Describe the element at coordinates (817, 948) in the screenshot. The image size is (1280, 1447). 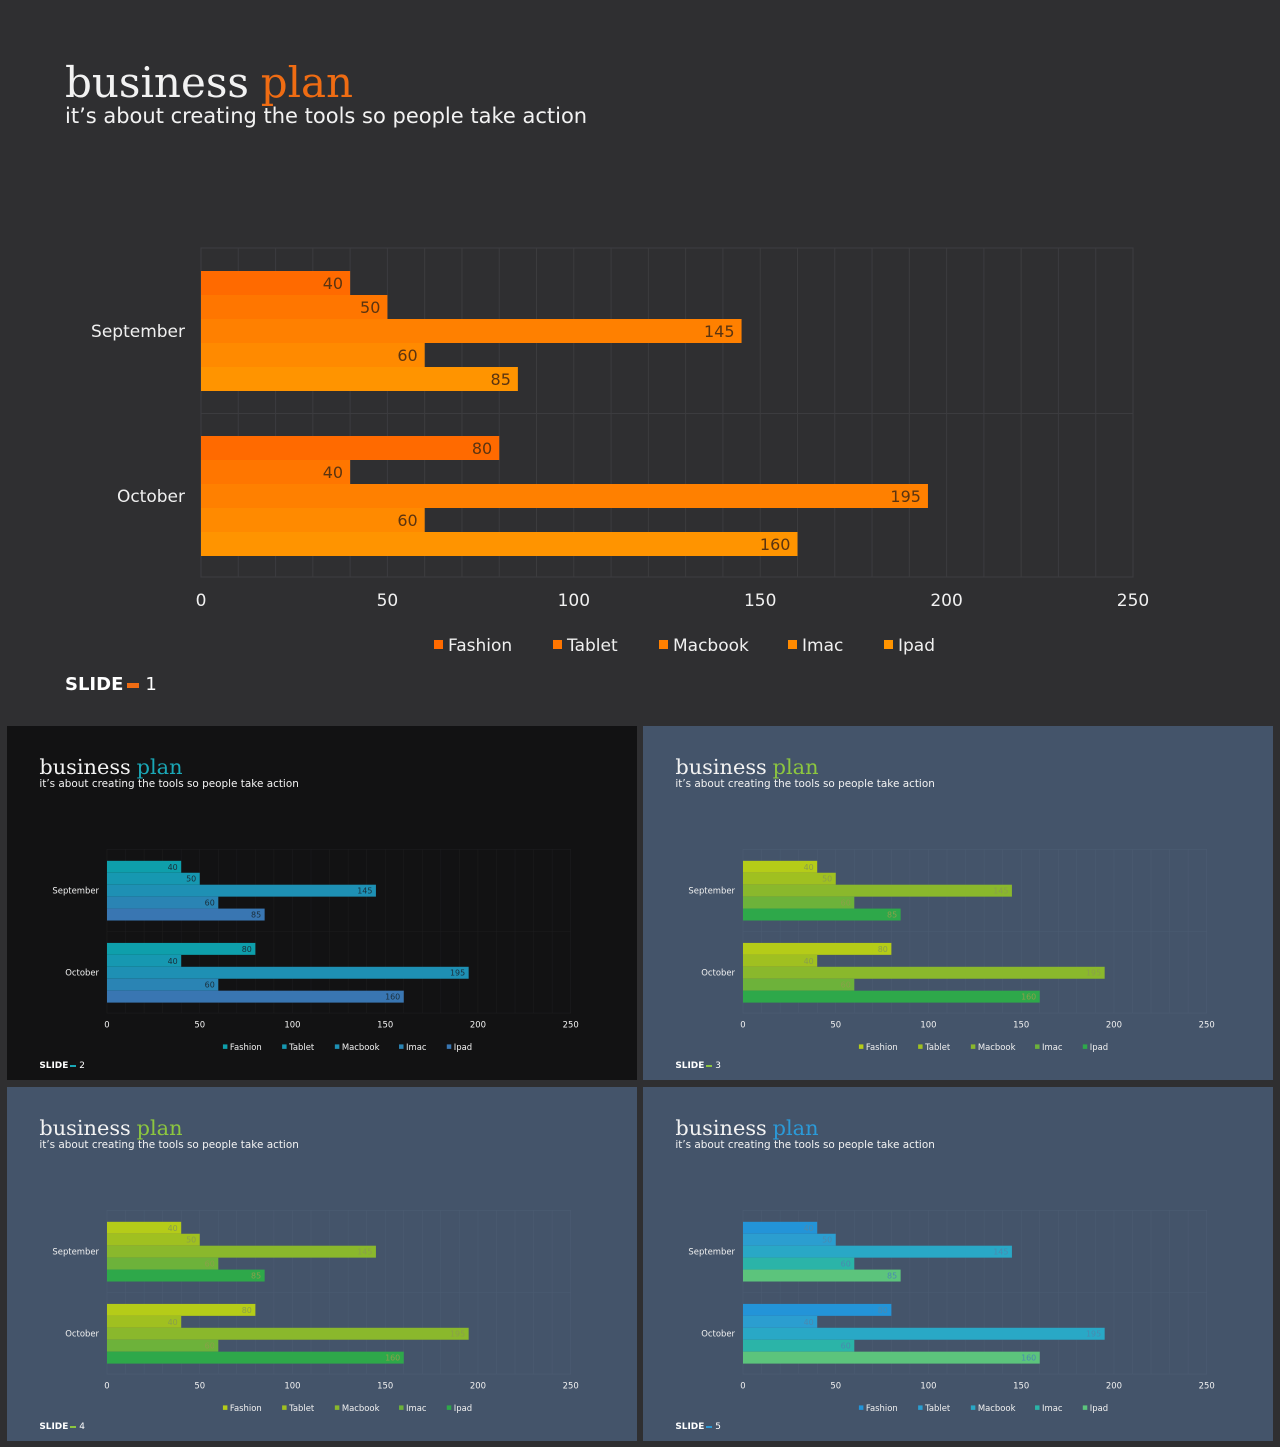
I see `bar-fashion-october` at that location.